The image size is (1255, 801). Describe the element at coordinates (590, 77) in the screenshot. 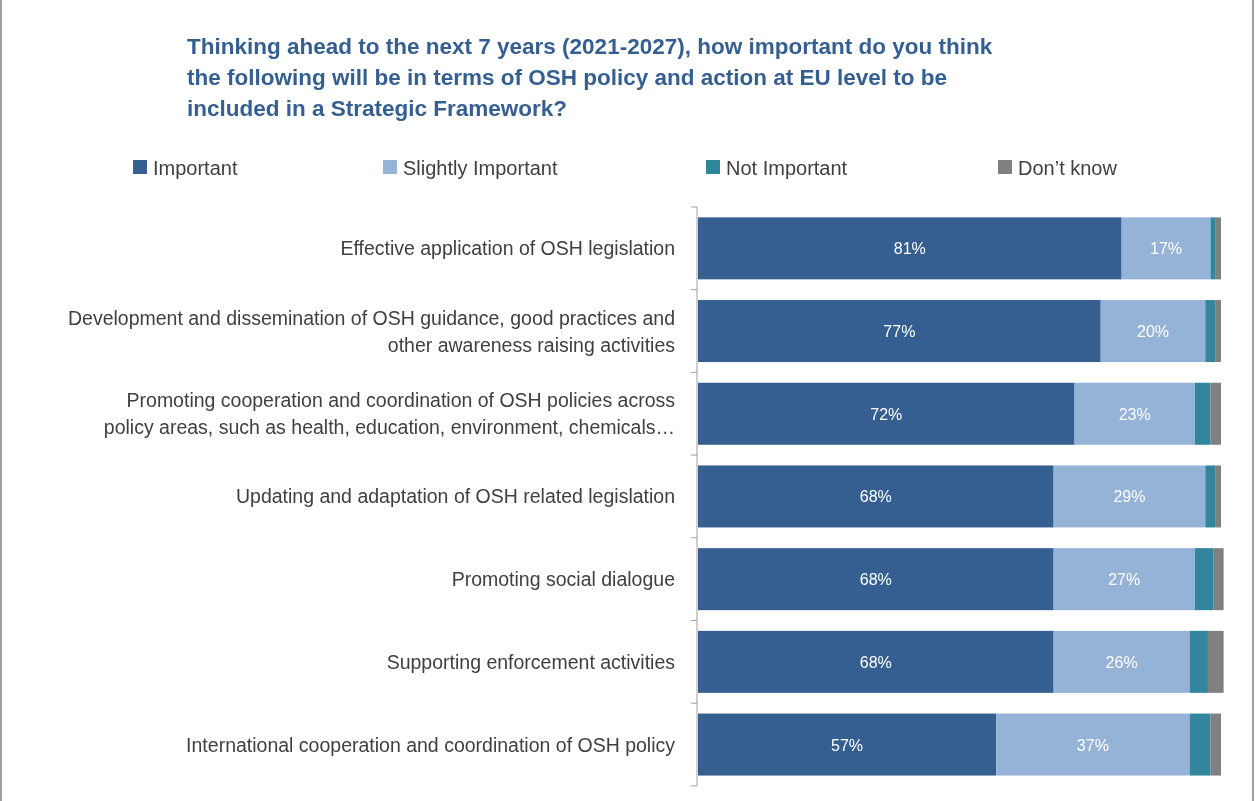

I see `chart-title: Thinking ahead to the next 7 years (2021-2027), how important do you think the following will be in terms of OSH policy and action at EU level to be included in a Strategic Framework?` at that location.